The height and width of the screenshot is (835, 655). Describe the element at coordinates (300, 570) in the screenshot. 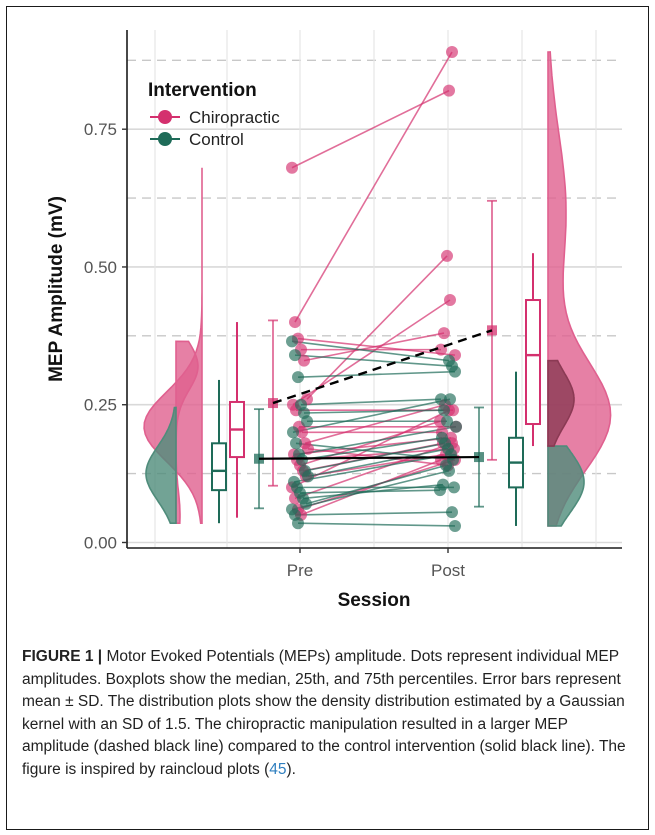

I see `x-tick-label: Pre` at that location.